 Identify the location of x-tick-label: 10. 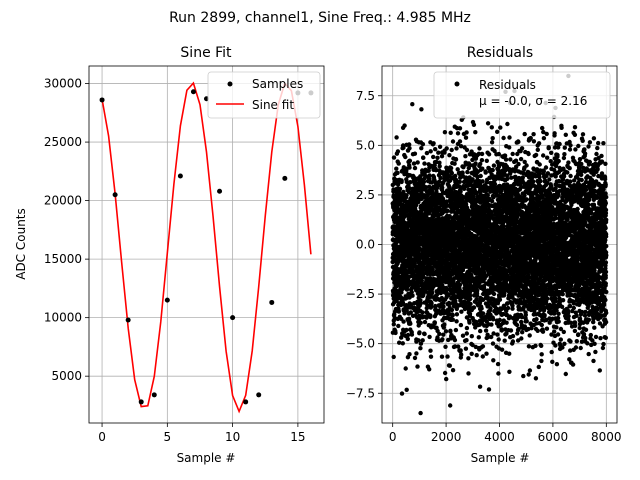
(232, 437).